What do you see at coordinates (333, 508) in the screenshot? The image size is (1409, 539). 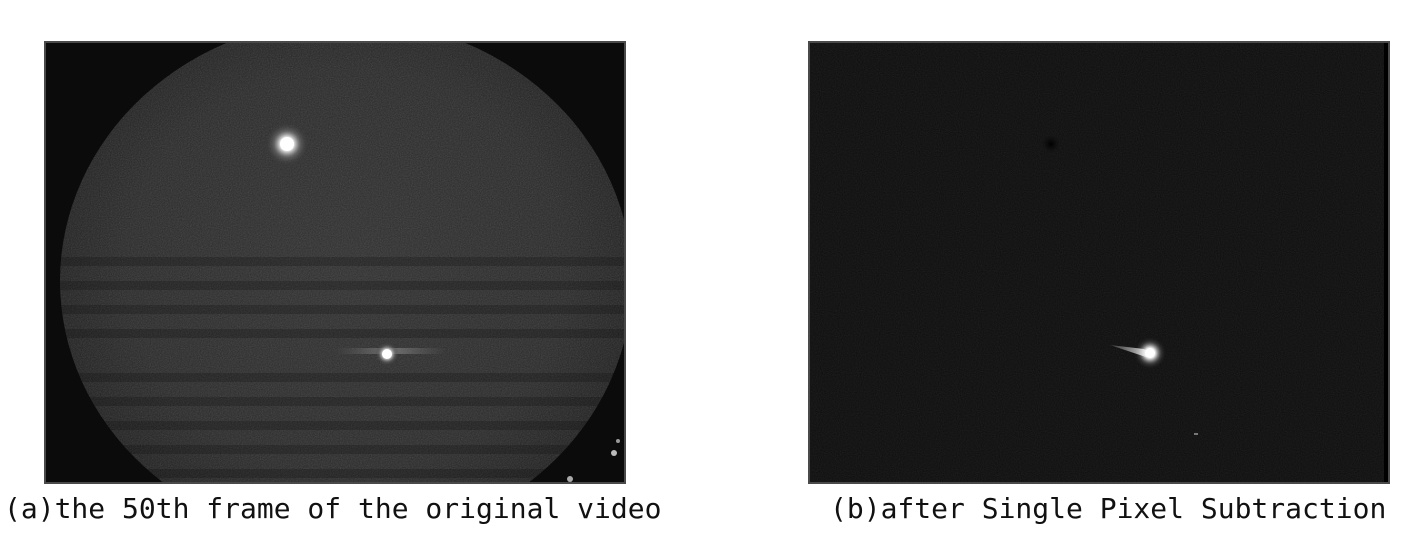 I see `caption-original-frame: (a)the 50th frame of the original video` at bounding box center [333, 508].